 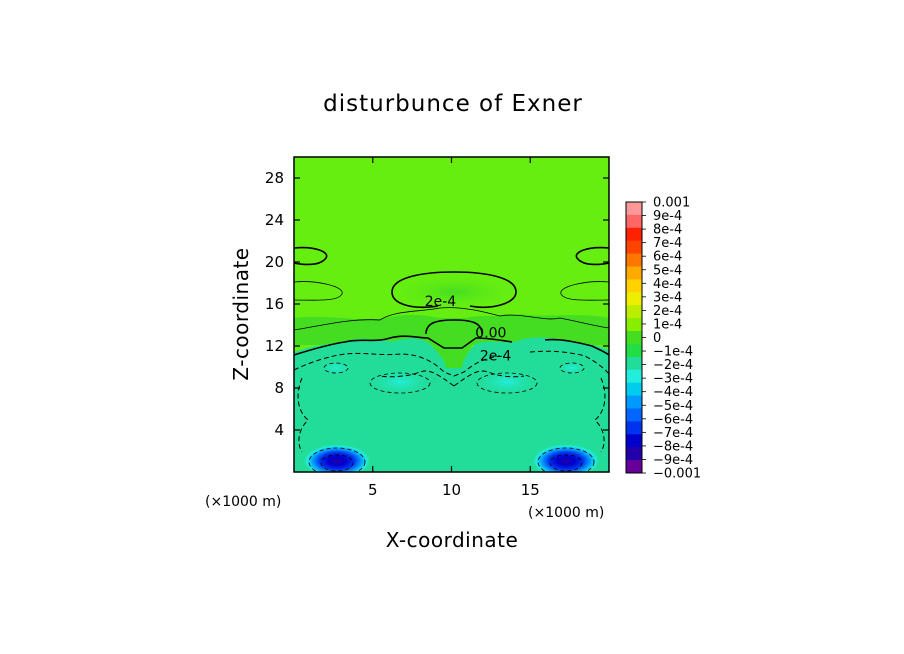 What do you see at coordinates (530, 490) in the screenshot?
I see `x-tick-label: 15` at bounding box center [530, 490].